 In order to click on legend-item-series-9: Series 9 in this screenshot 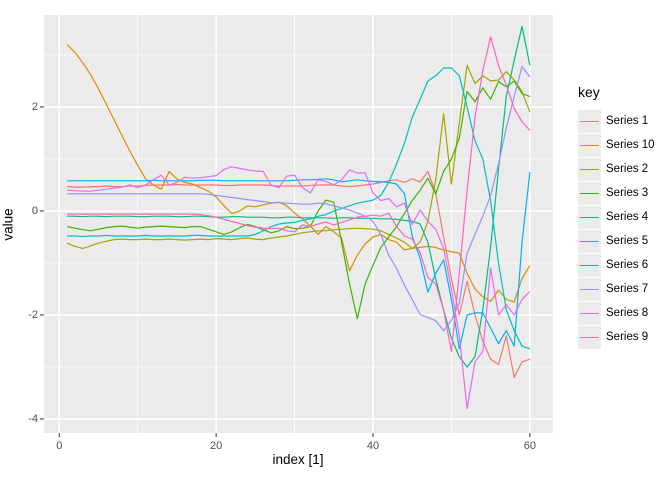, I will do `click(616, 337)`.